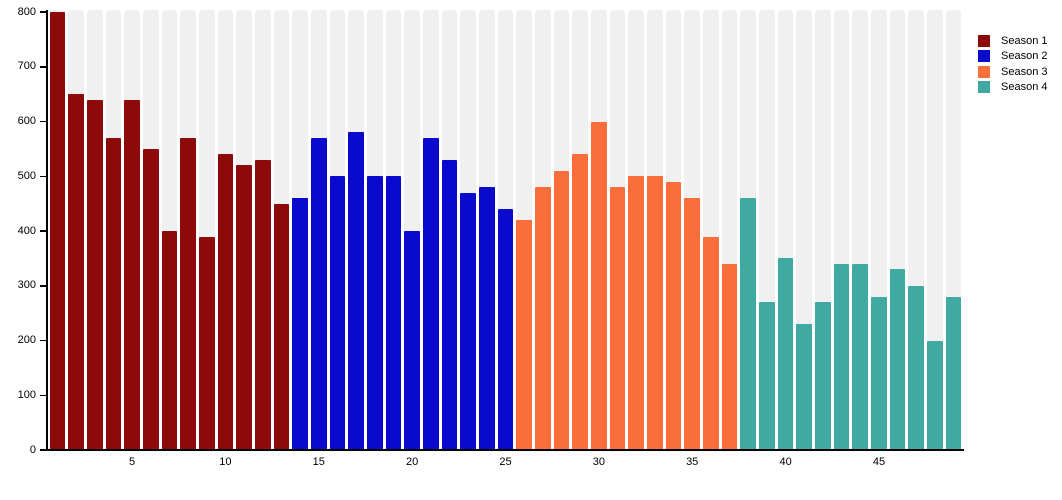  What do you see at coordinates (374, 313) in the screenshot?
I see `bar-season2-x18` at bounding box center [374, 313].